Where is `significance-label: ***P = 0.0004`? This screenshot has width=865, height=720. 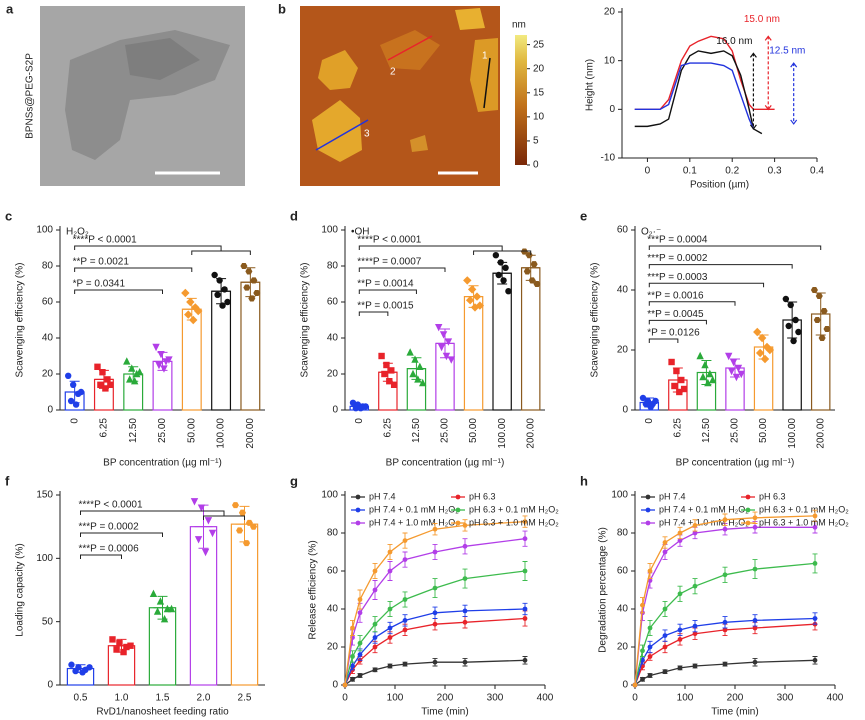 significance-label: ***P = 0.0004 is located at coordinates (677, 240).